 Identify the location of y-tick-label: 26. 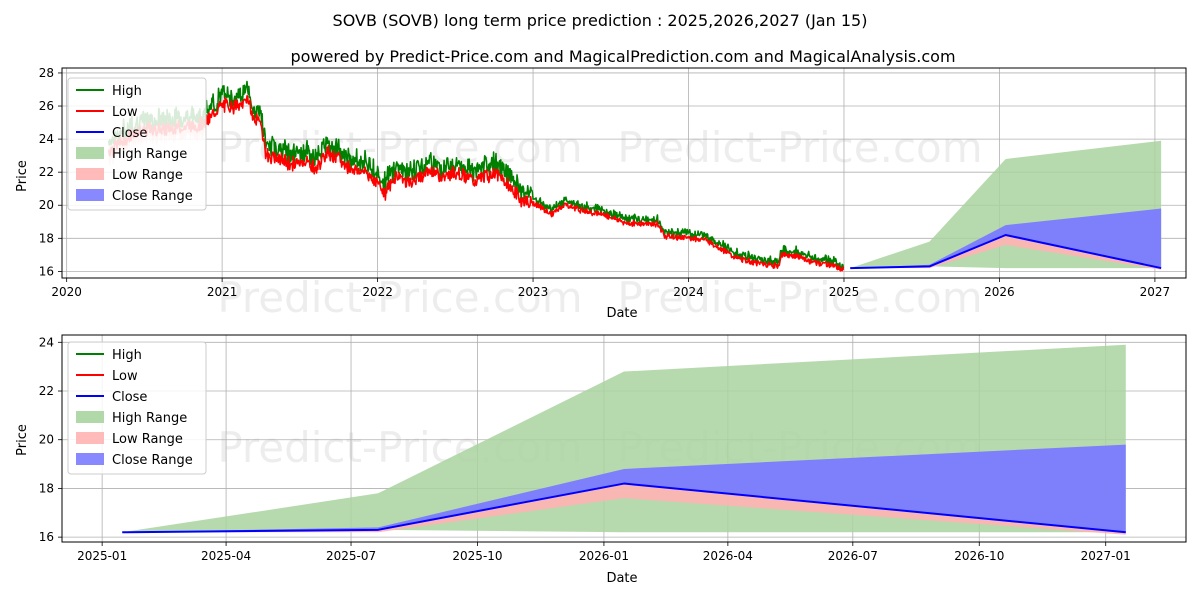
(46, 106).